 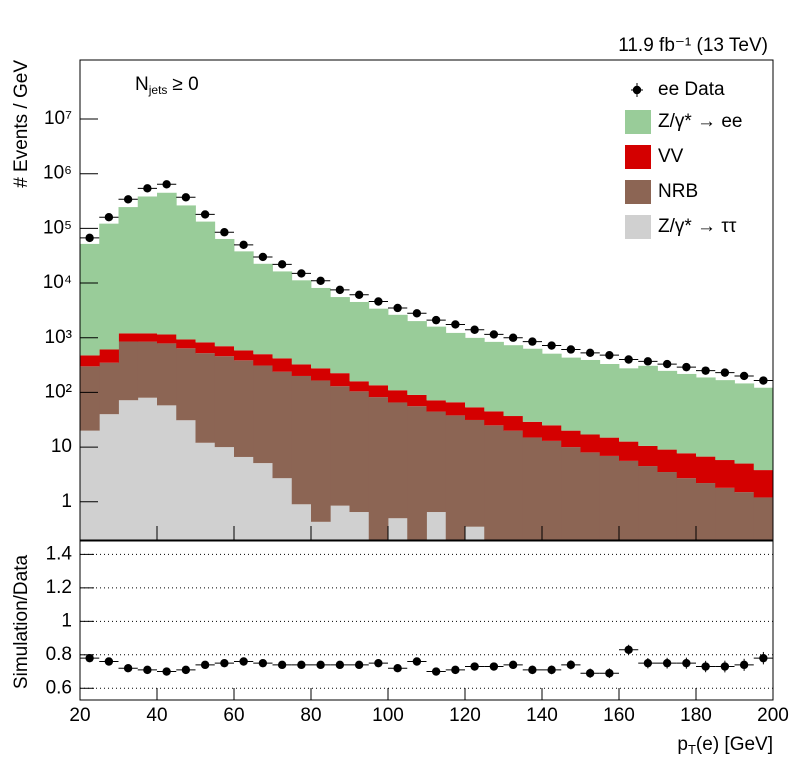 I want to click on legend-marker, so click(x=637, y=90).